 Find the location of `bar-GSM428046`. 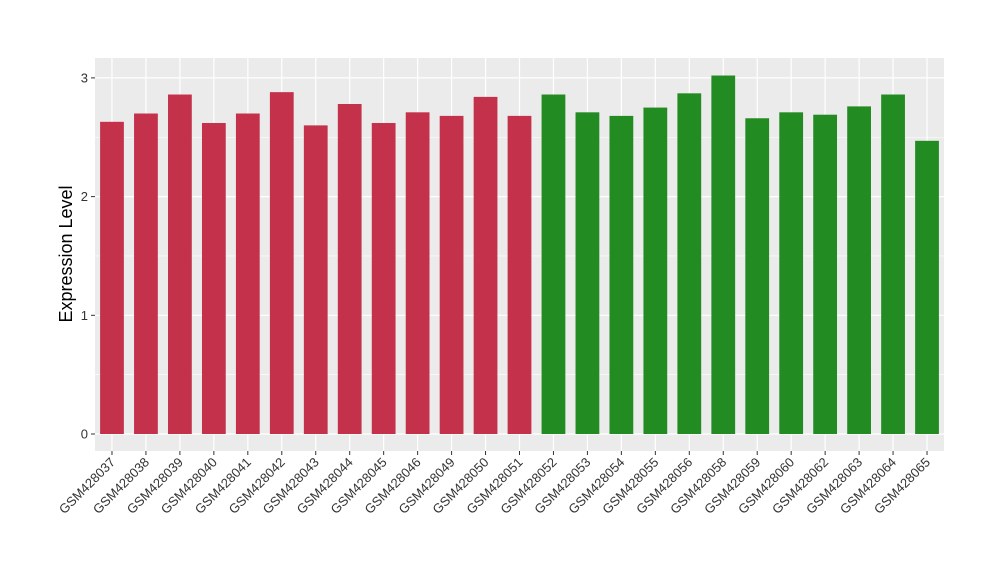

bar-GSM428046 is located at coordinates (417, 273).